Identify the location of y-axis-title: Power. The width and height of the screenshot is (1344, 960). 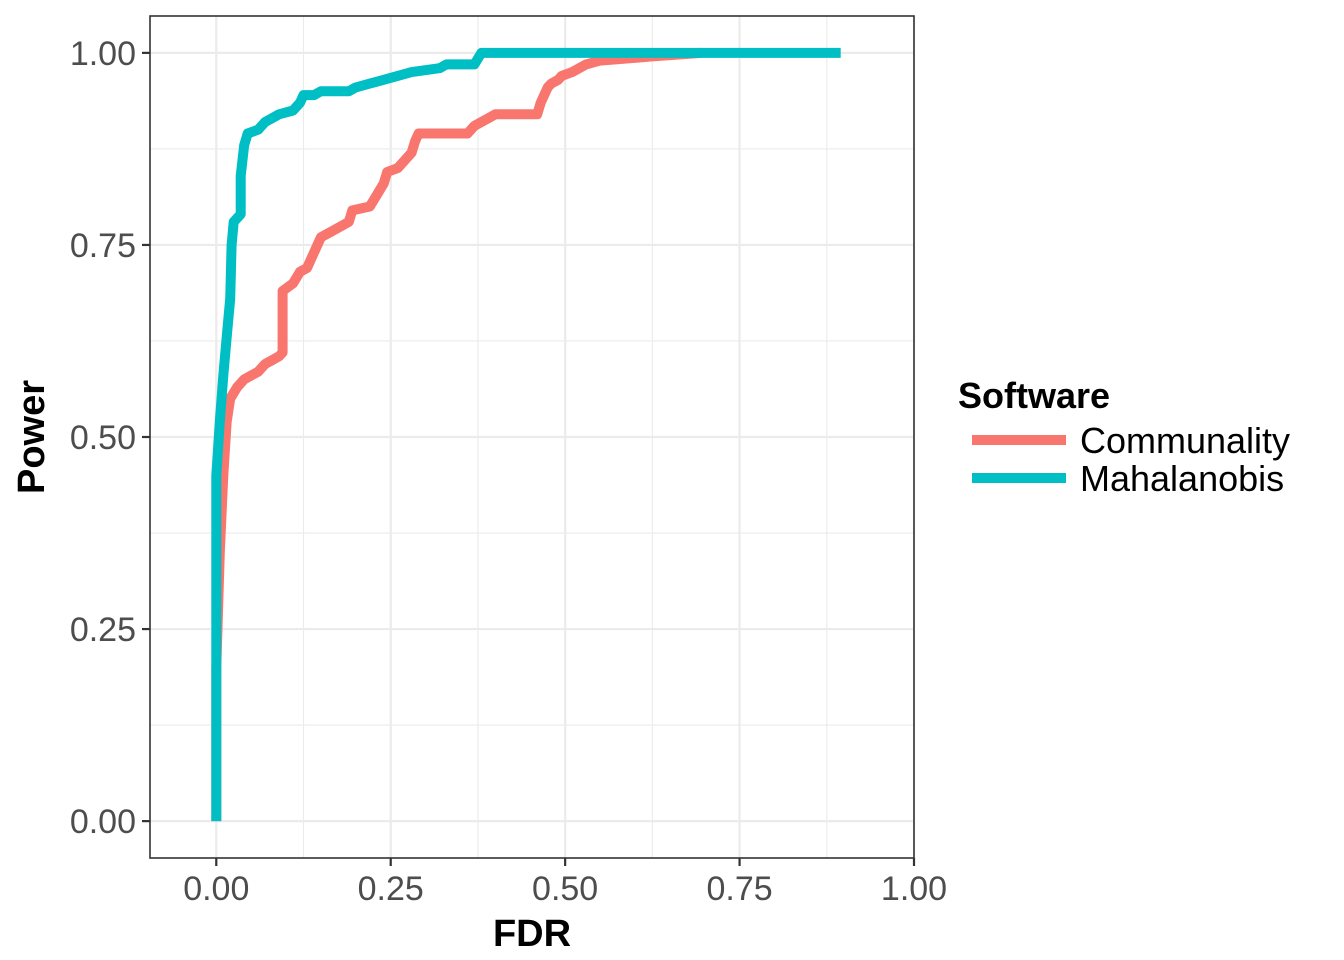
(32, 437).